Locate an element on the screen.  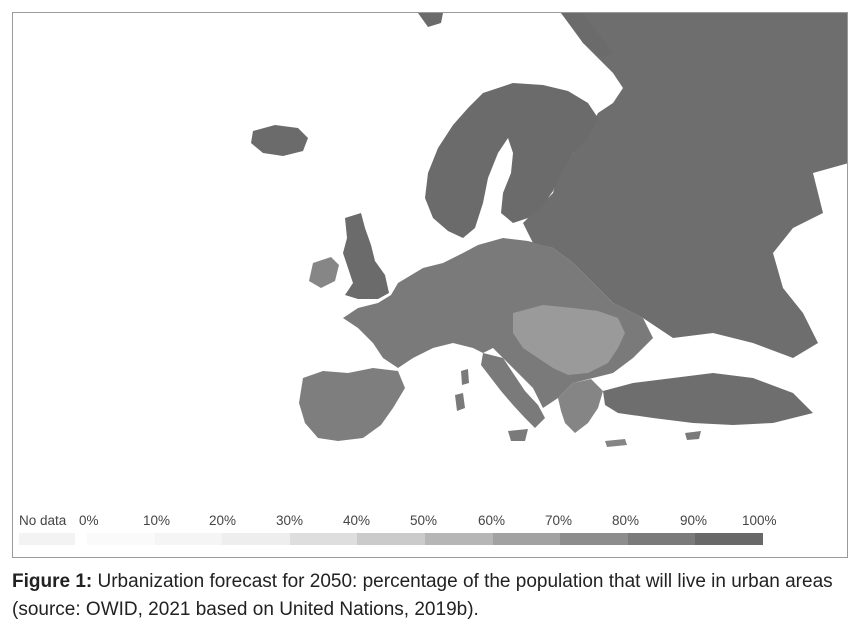
region-svalbard is located at coordinates (430, 20).